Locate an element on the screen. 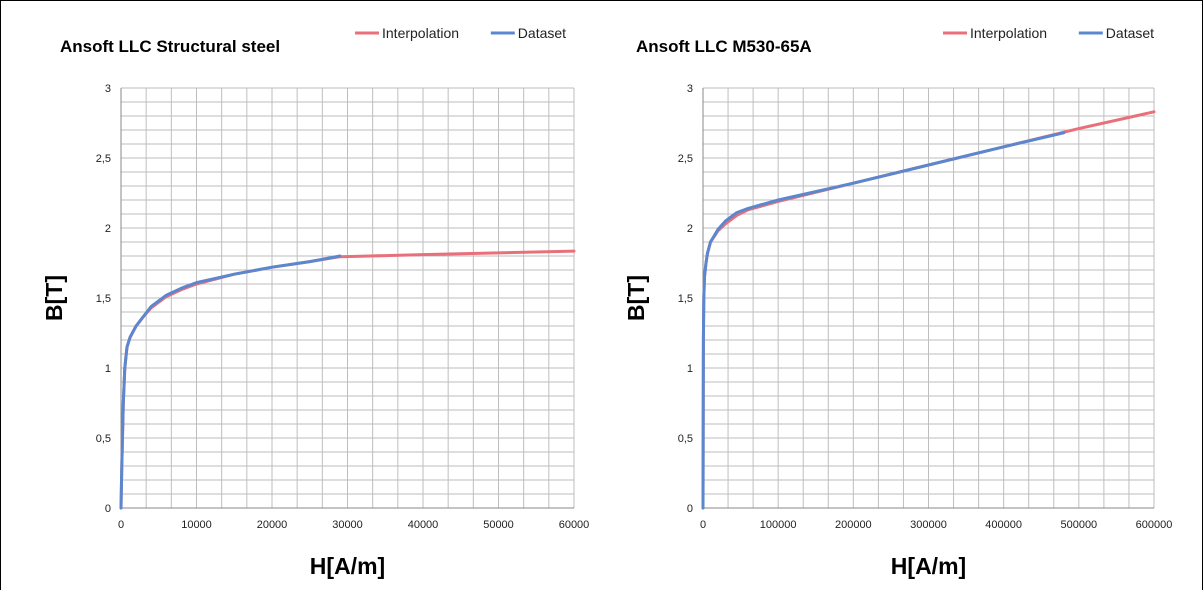 The width and height of the screenshot is (1203, 590). series-line-dataset is located at coordinates (230, 382).